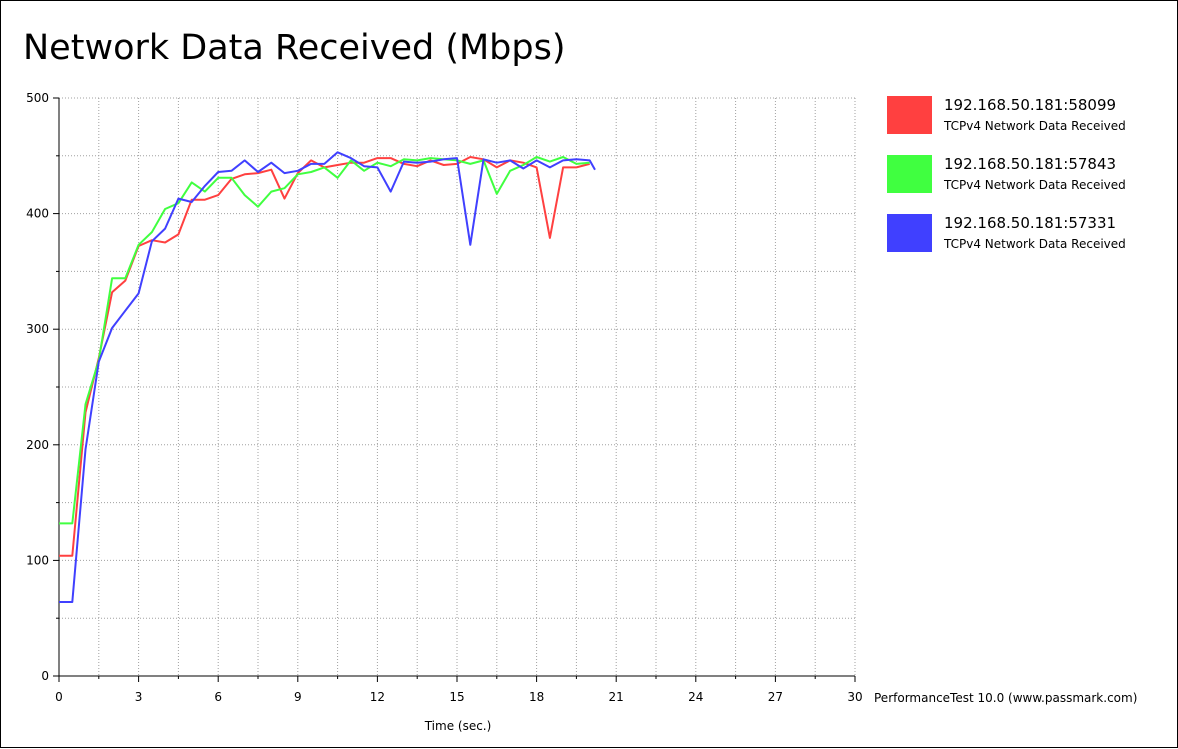  Describe the element at coordinates (1030, 164) in the screenshot. I see `legend-series-name: 192.168.50.181:57843` at that location.